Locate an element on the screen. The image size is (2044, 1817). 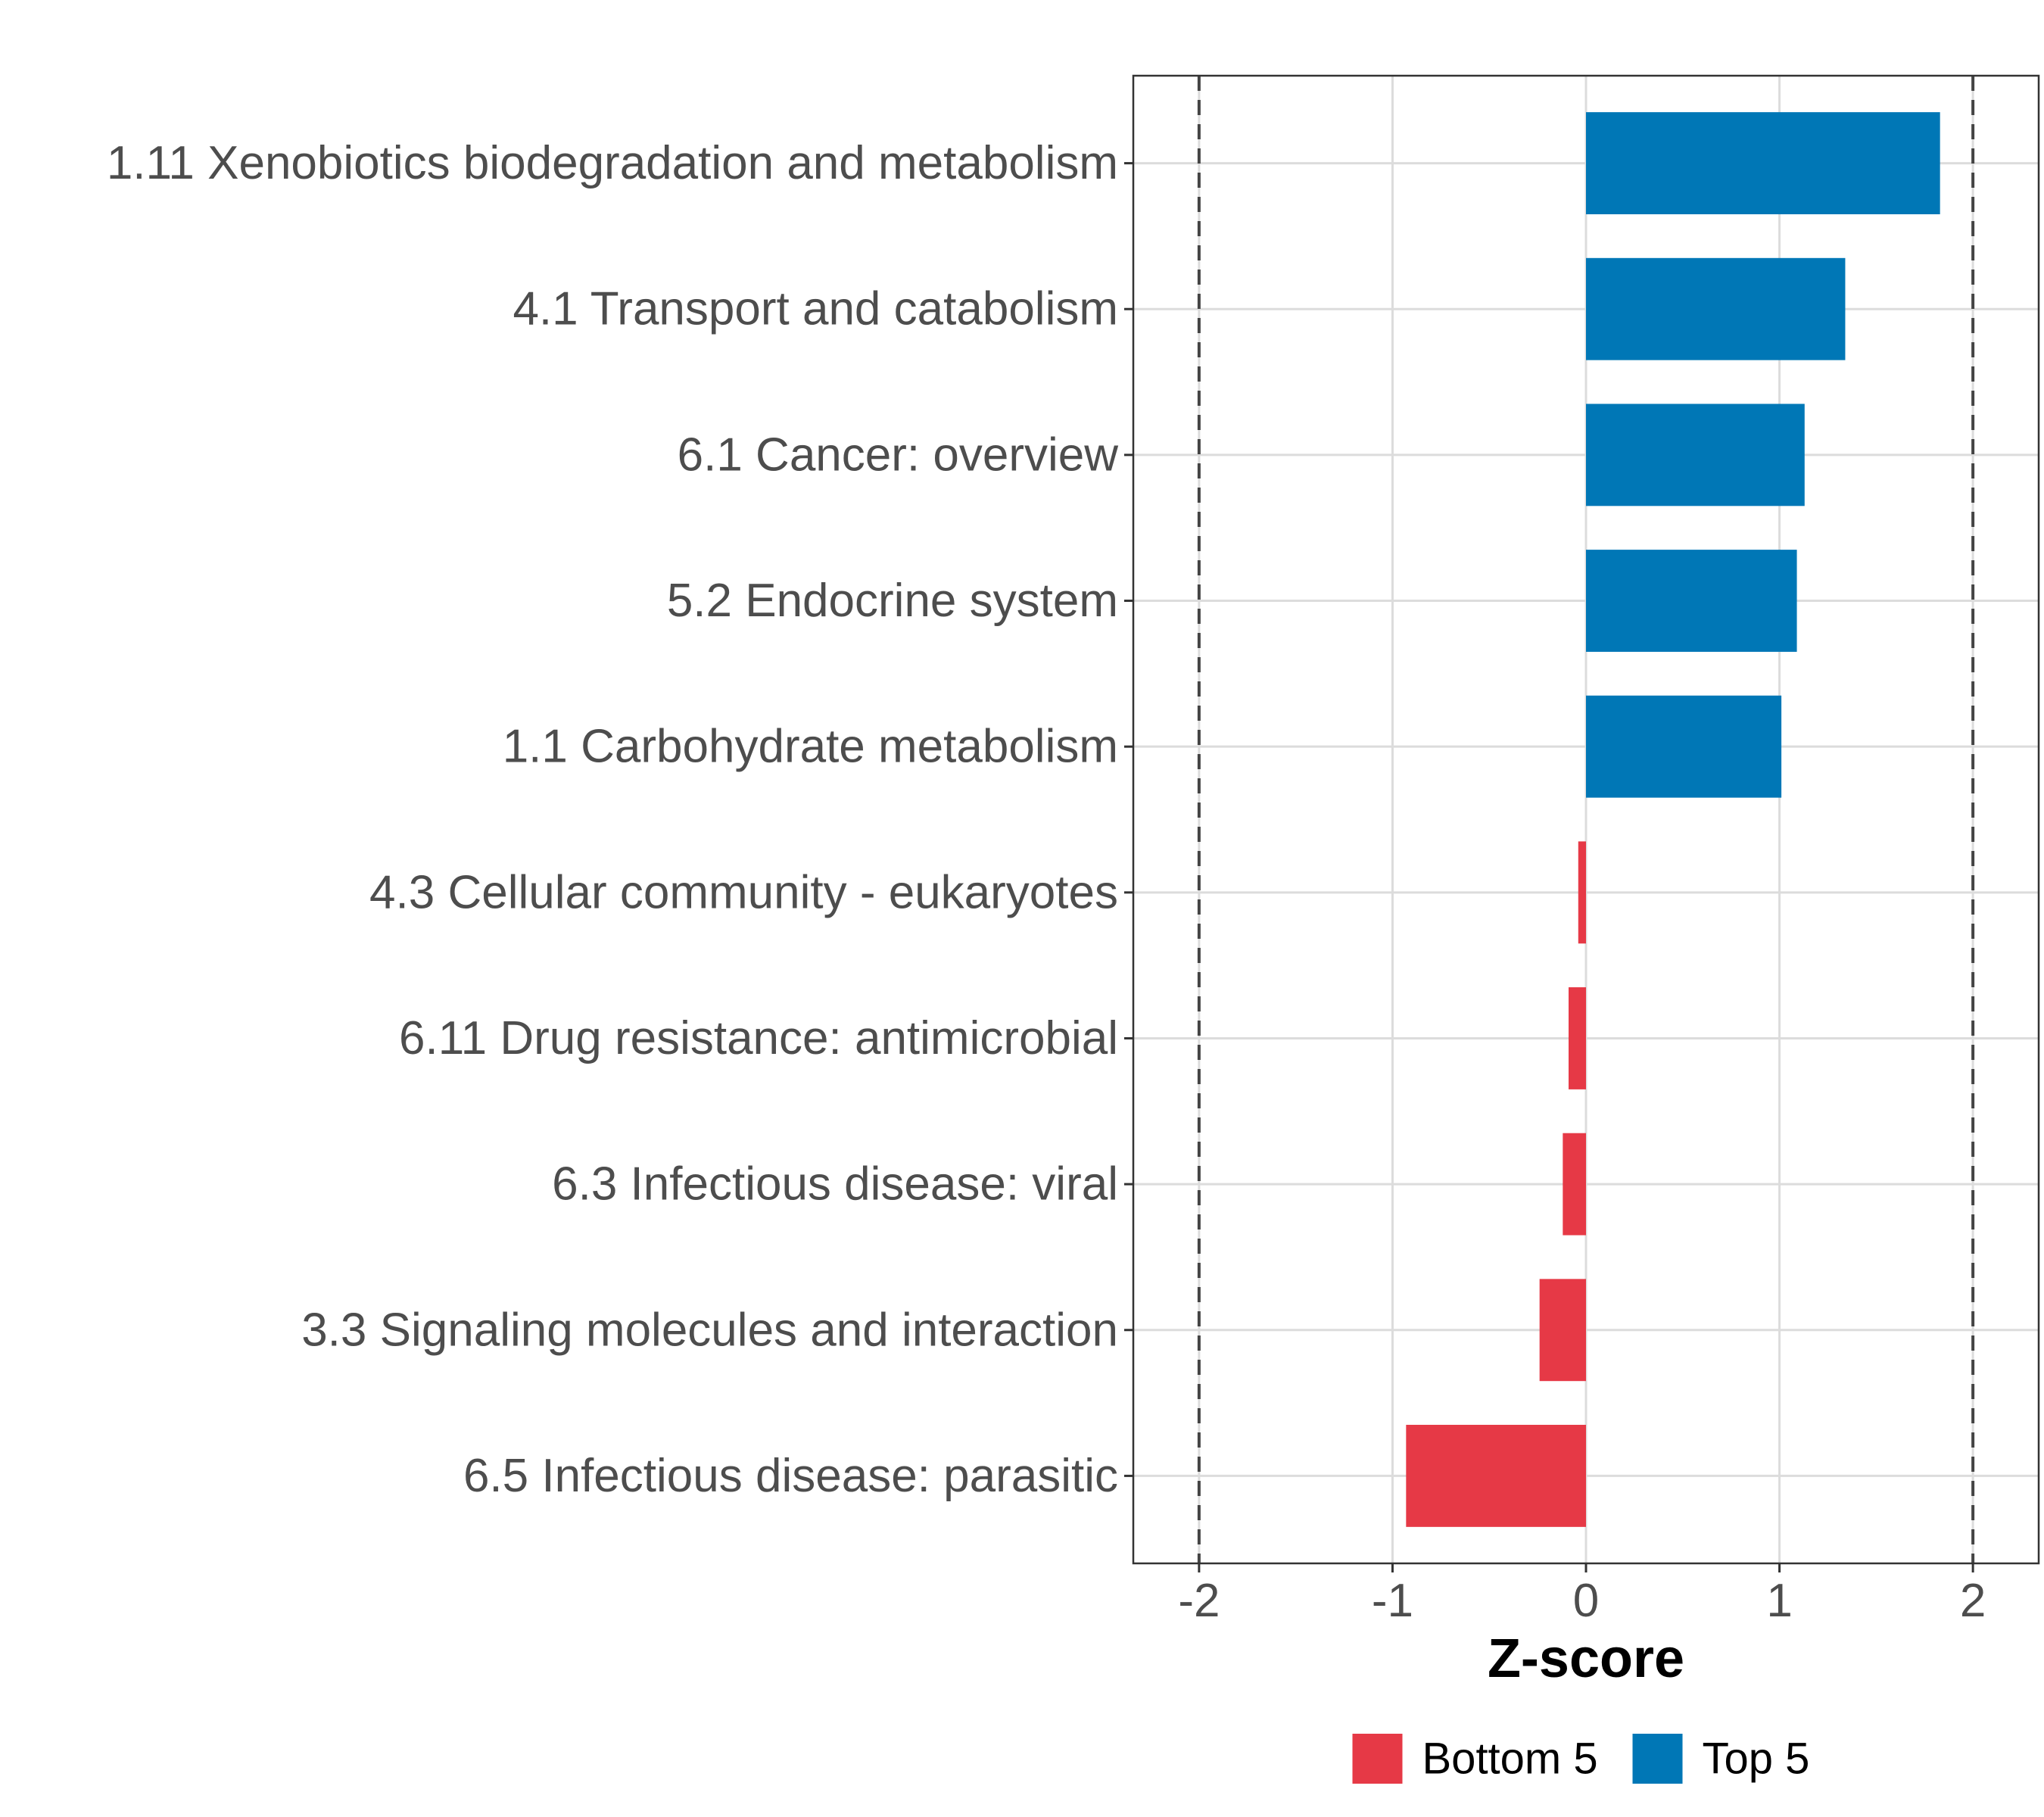
x-axis-ticks: -2 -1 0 1 2 is located at coordinates (1582, 1595).